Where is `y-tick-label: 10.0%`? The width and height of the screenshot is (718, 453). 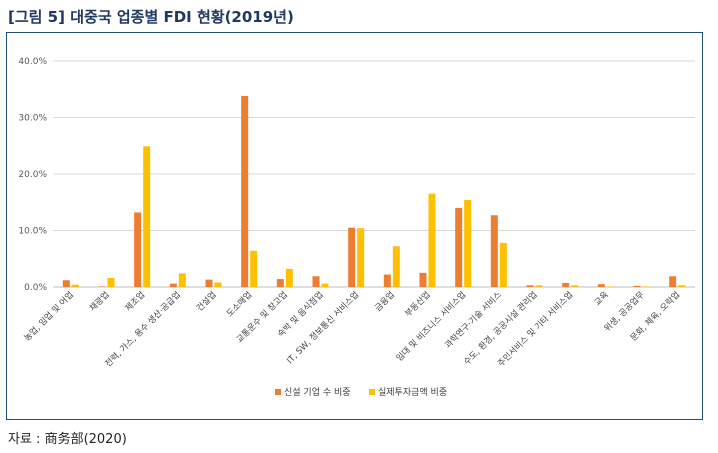 y-tick-label: 10.0% is located at coordinates (32, 232).